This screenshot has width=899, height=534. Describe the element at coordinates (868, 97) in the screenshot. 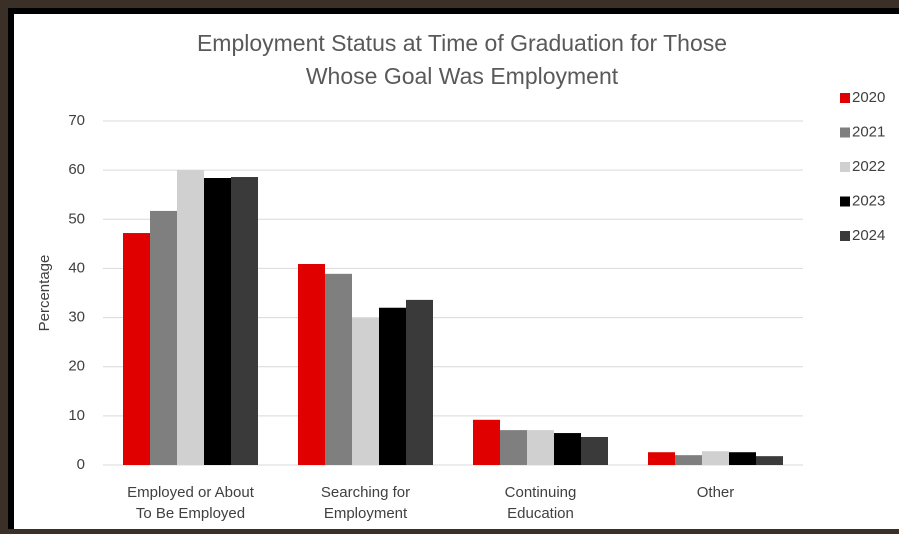

I see `legend-label: 2020` at that location.